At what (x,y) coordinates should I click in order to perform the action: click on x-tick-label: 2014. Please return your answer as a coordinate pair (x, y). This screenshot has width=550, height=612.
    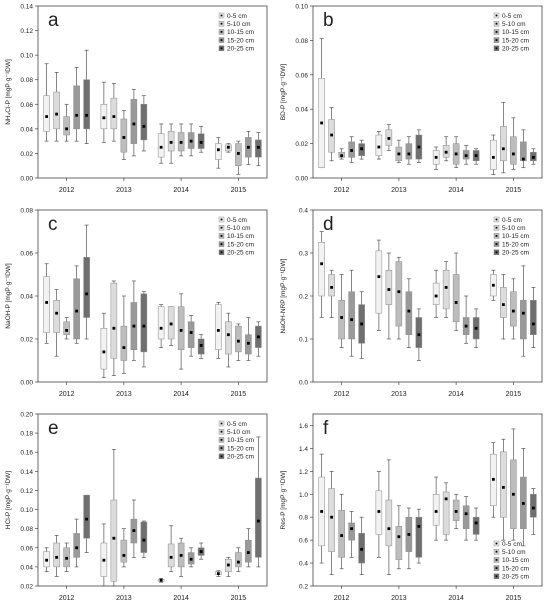
    Looking at the image, I should click on (456, 598).